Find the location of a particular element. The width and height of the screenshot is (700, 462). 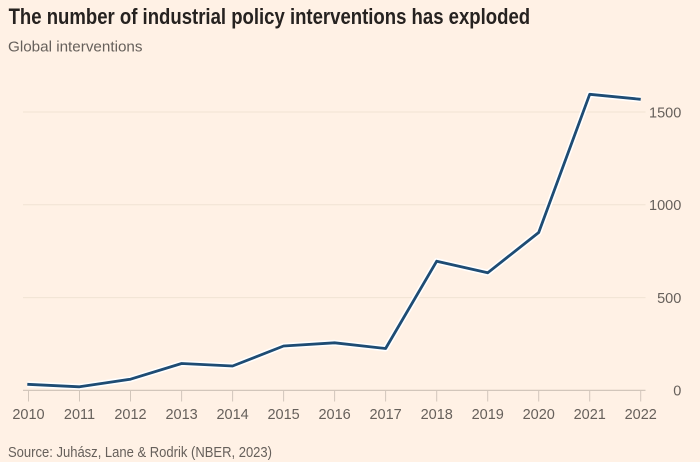

svg-text: 1500 is located at coordinates (665, 113).